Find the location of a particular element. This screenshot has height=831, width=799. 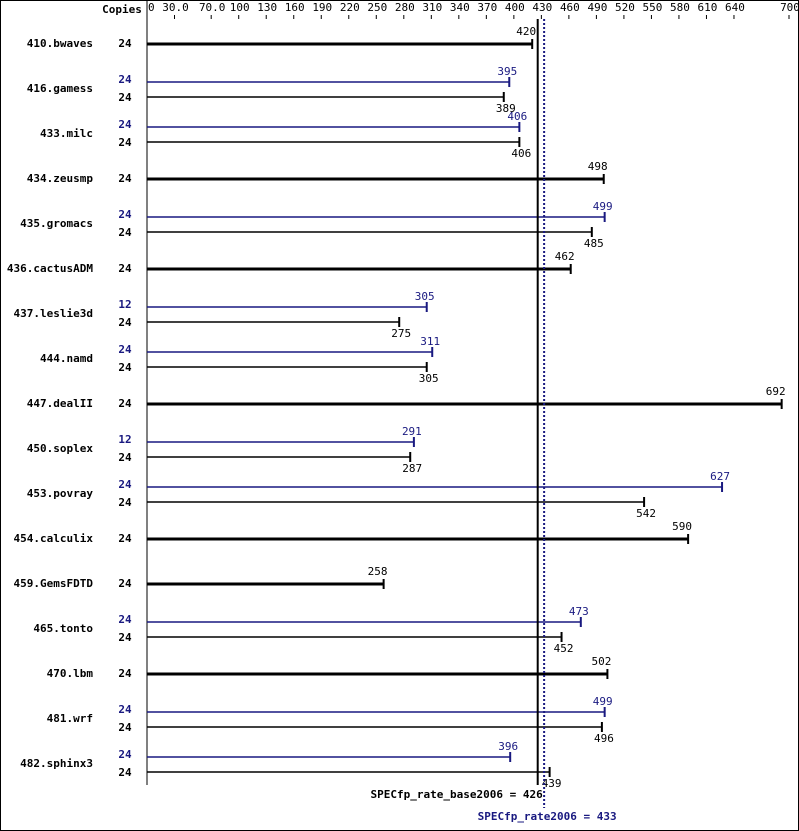

x-tick-label: 640 is located at coordinates (735, 7).